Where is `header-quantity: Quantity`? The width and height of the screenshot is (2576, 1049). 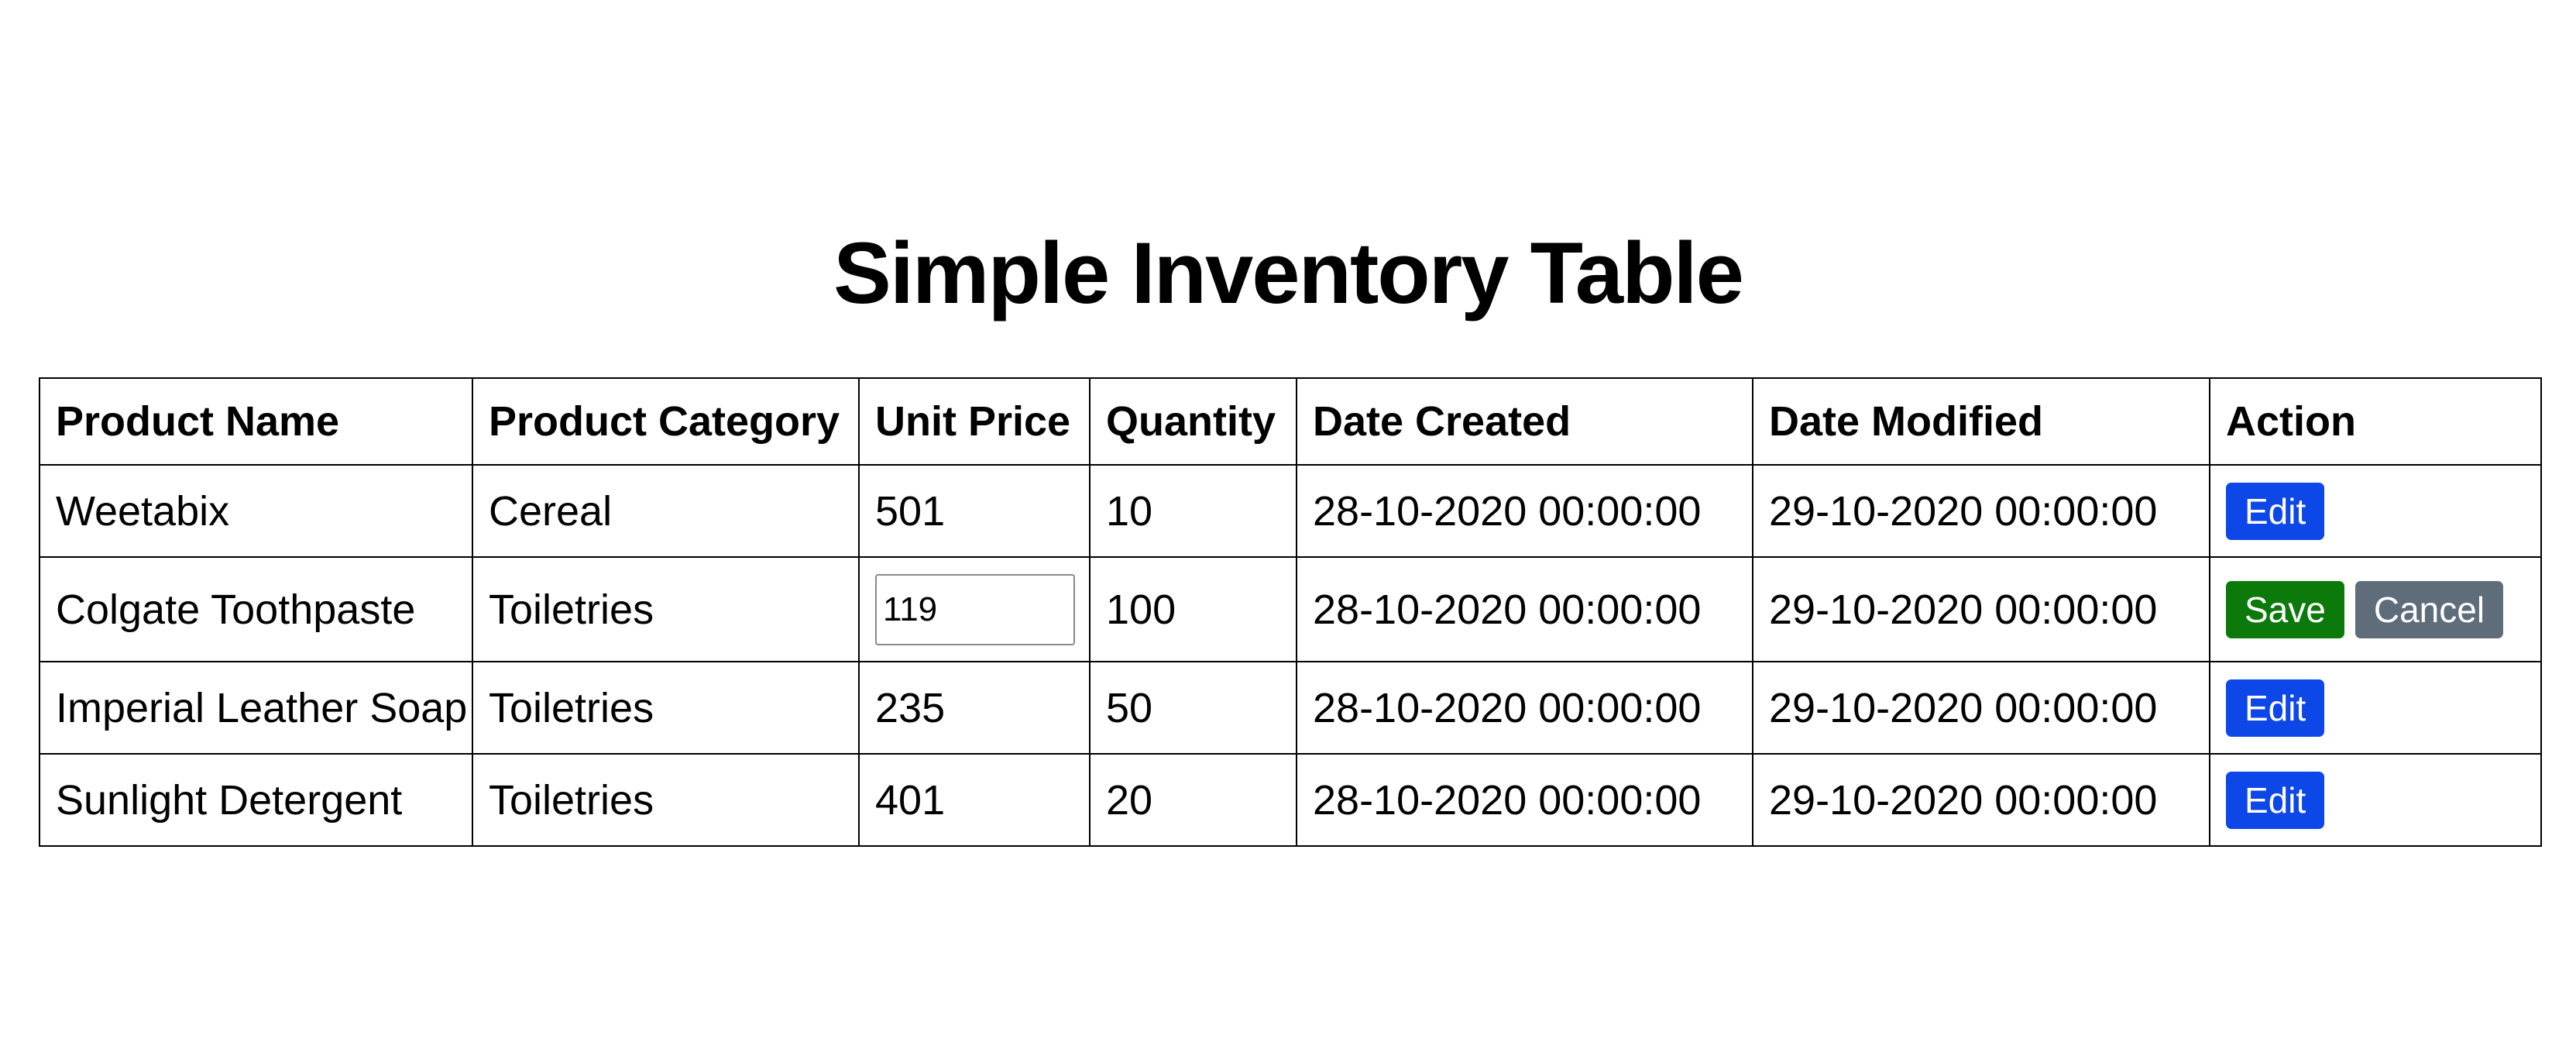 header-quantity: Quantity is located at coordinates (1193, 421).